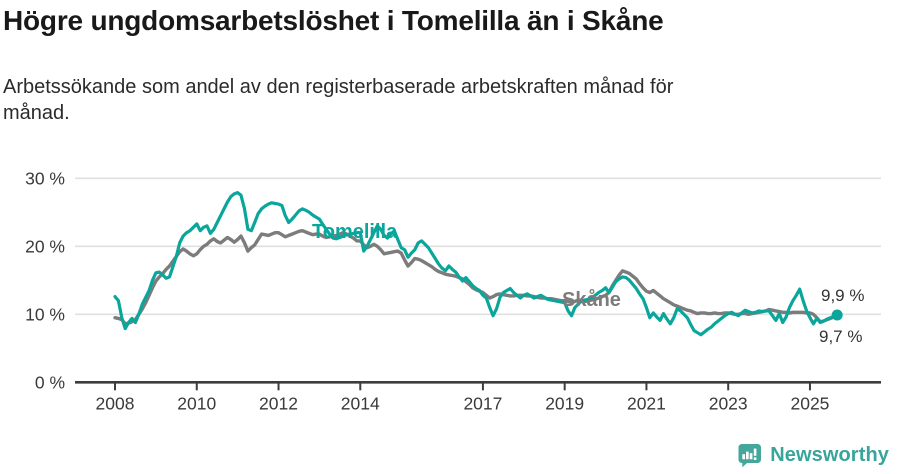 This screenshot has width=900, height=474. I want to click on end-value-label-skane: 9,7 %, so click(840, 336).